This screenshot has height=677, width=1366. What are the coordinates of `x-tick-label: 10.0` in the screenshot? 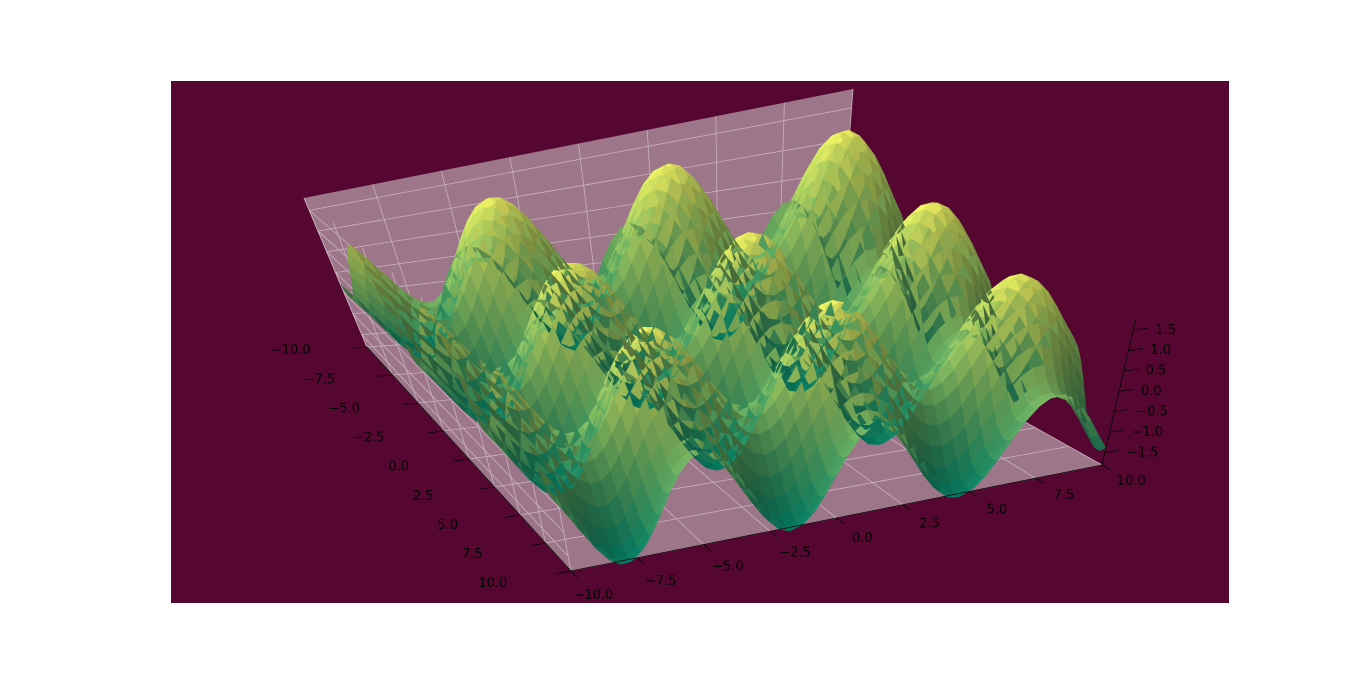 It's located at (1131, 481).